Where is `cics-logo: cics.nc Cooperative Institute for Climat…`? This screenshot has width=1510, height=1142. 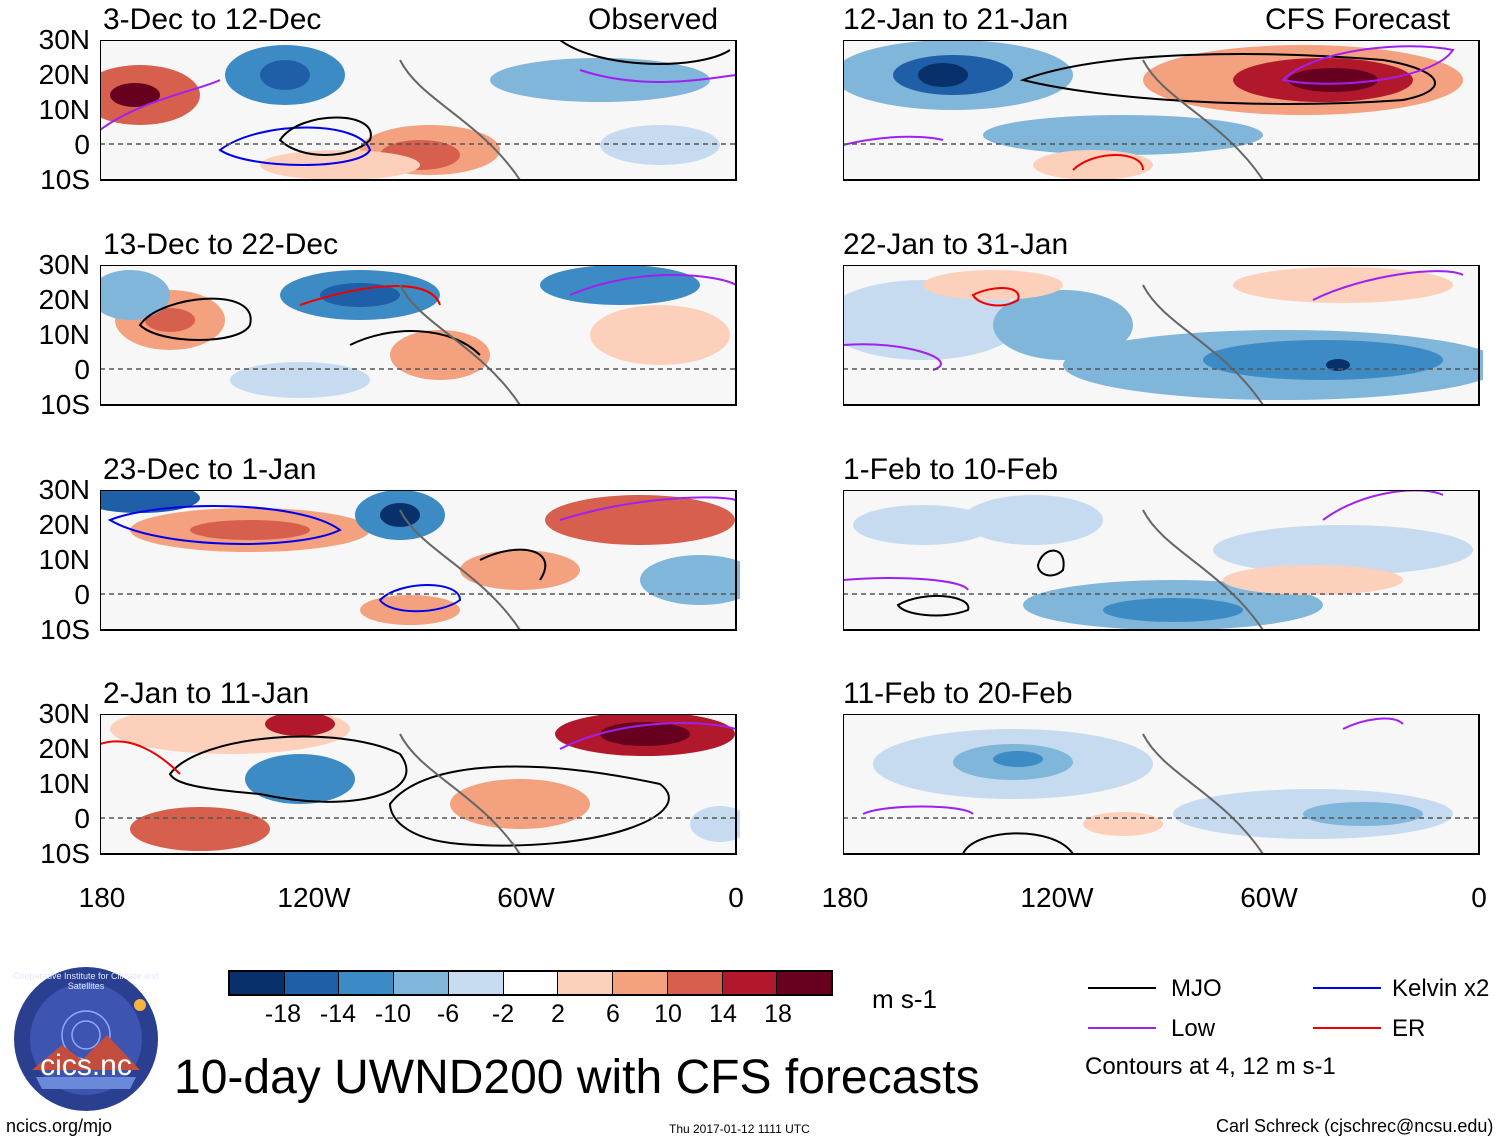 cics-logo: cics.nc Cooperative Institute for Climat… is located at coordinates (86, 1039).